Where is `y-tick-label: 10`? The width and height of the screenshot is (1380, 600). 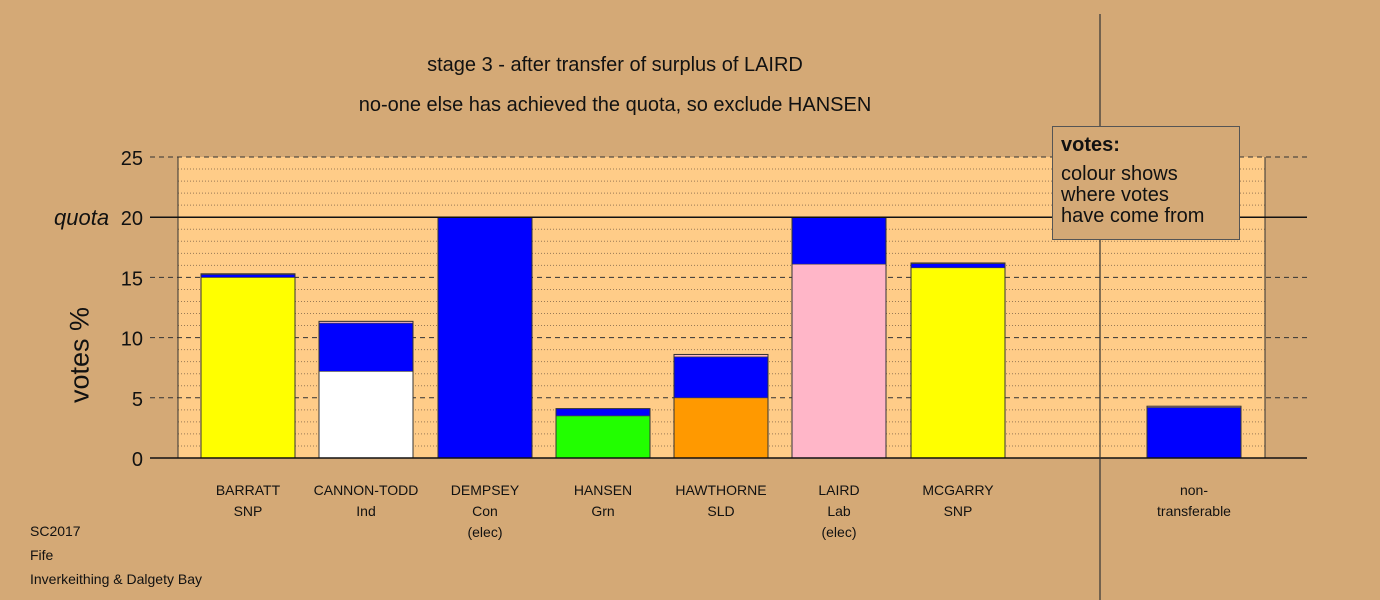 y-tick-label: 10 is located at coordinates (132, 340).